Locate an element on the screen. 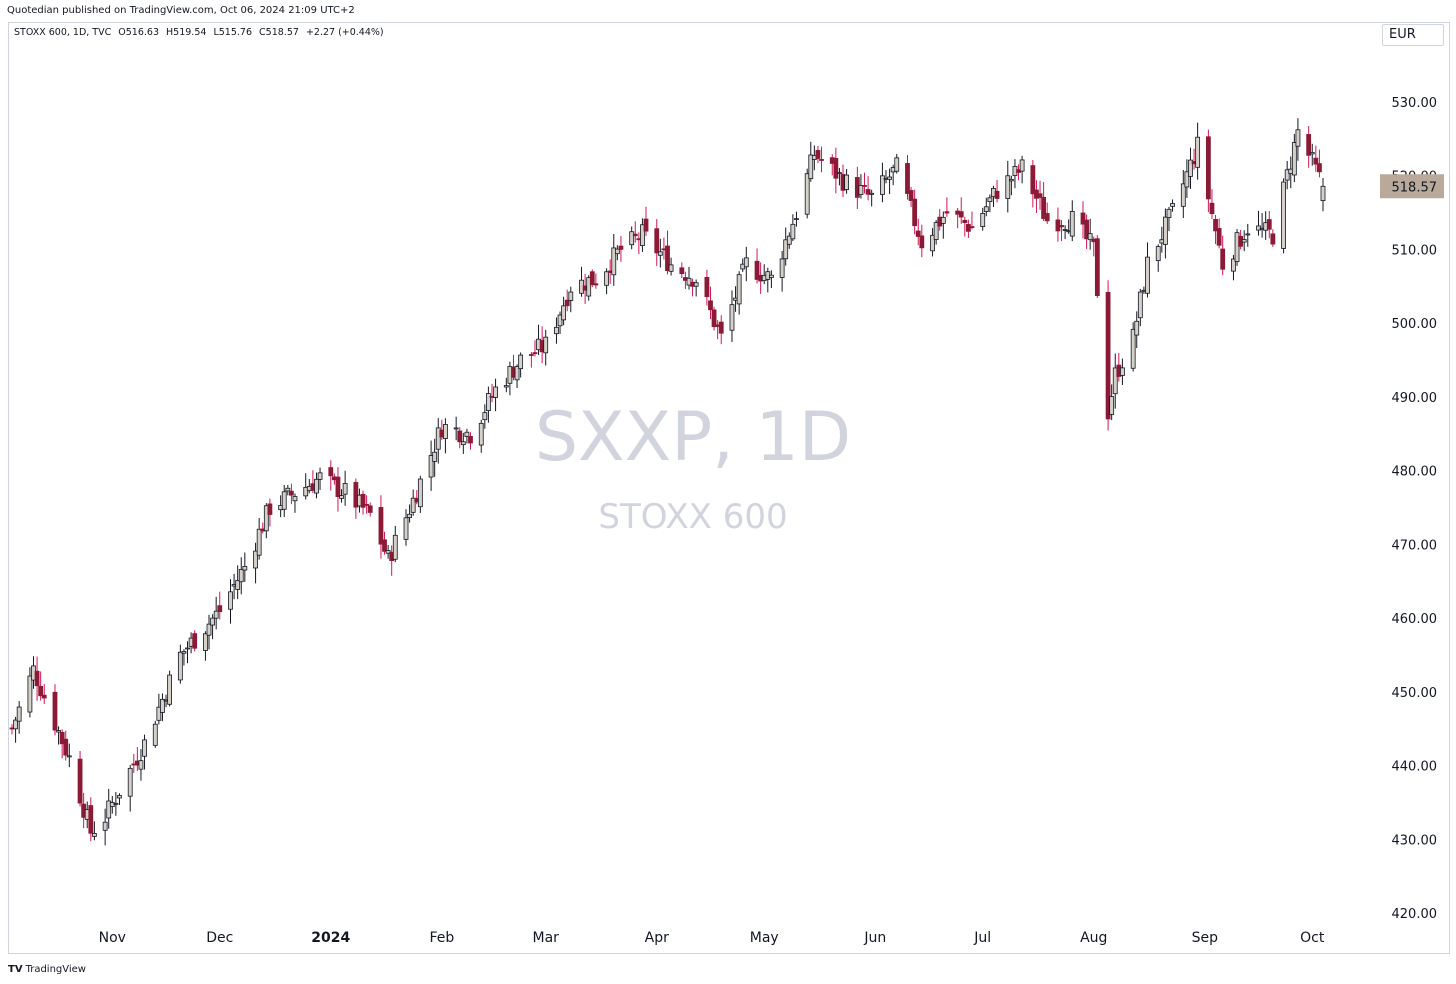 Image resolution: width=1456 pixels, height=984 pixels. open-value: O516.63 is located at coordinates (138, 32).